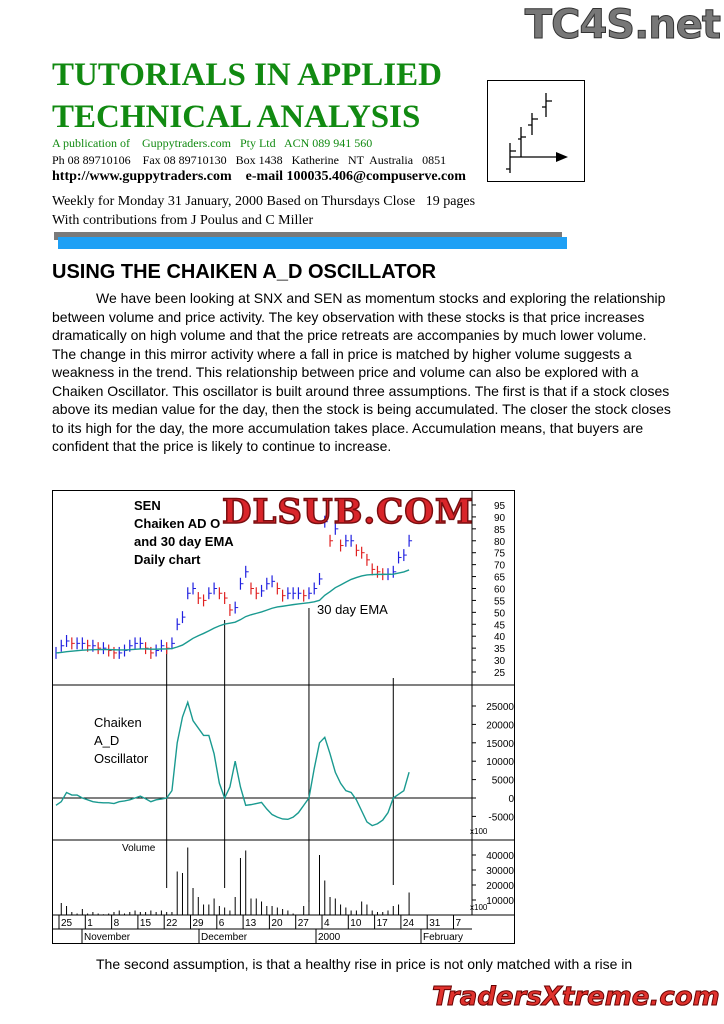  What do you see at coordinates (500, 601) in the screenshot?
I see `price-tick-label: 55` at bounding box center [500, 601].